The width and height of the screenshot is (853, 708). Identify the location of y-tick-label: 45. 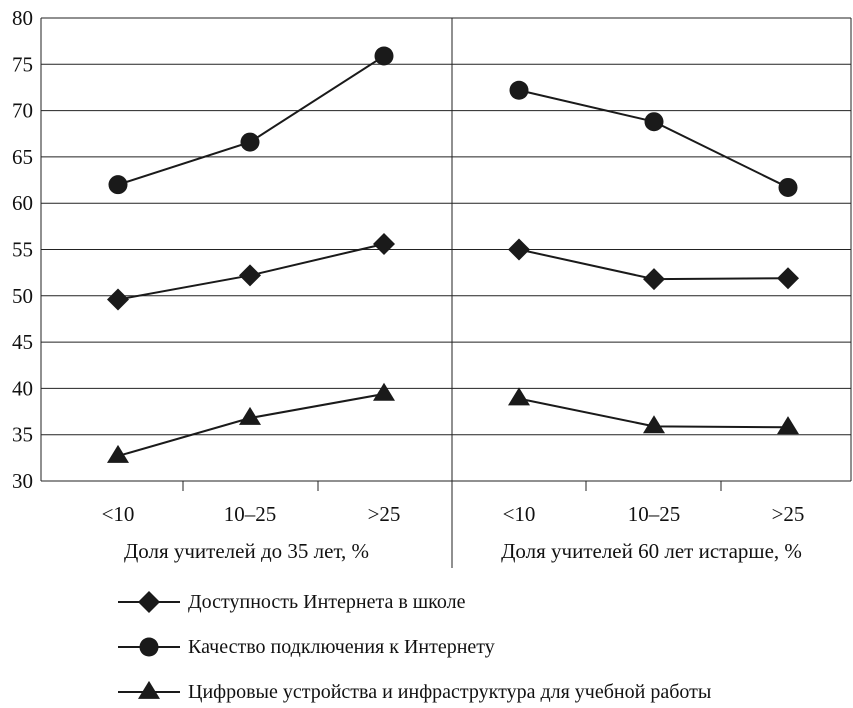
(22, 342).